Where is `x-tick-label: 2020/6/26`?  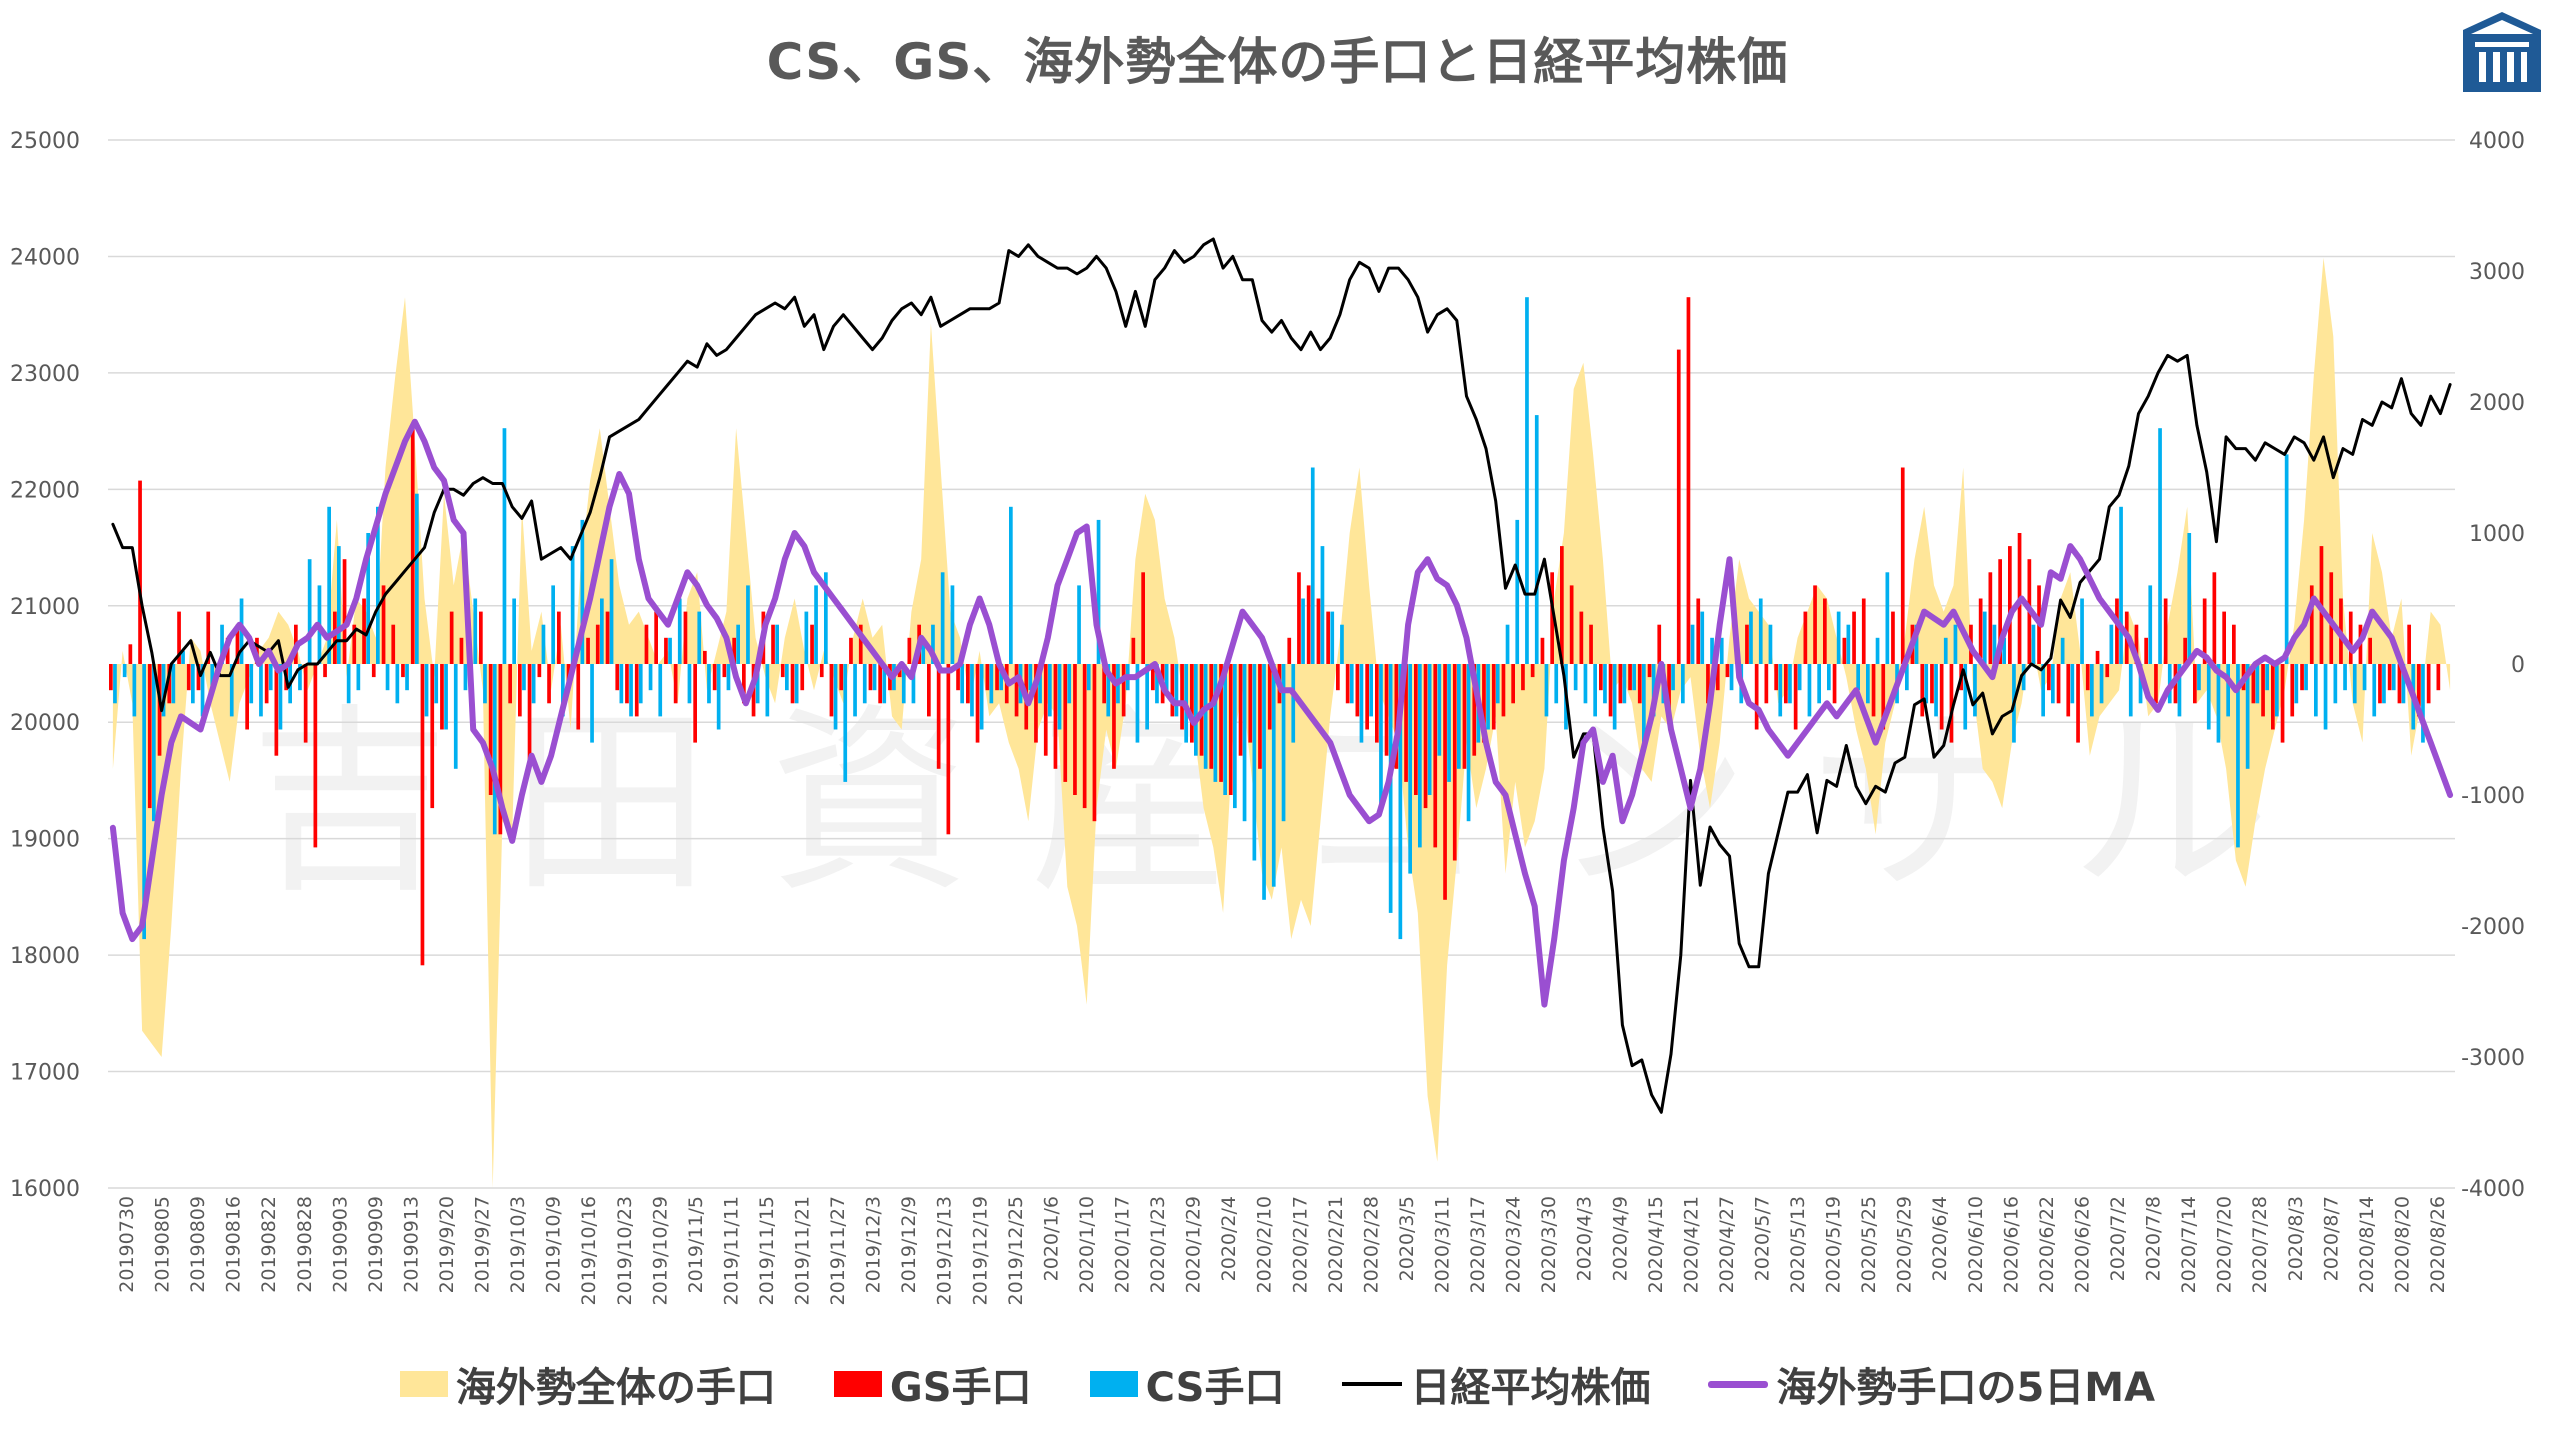
x-tick-label: 2020/6/26 is located at coordinates (2083, 1244).